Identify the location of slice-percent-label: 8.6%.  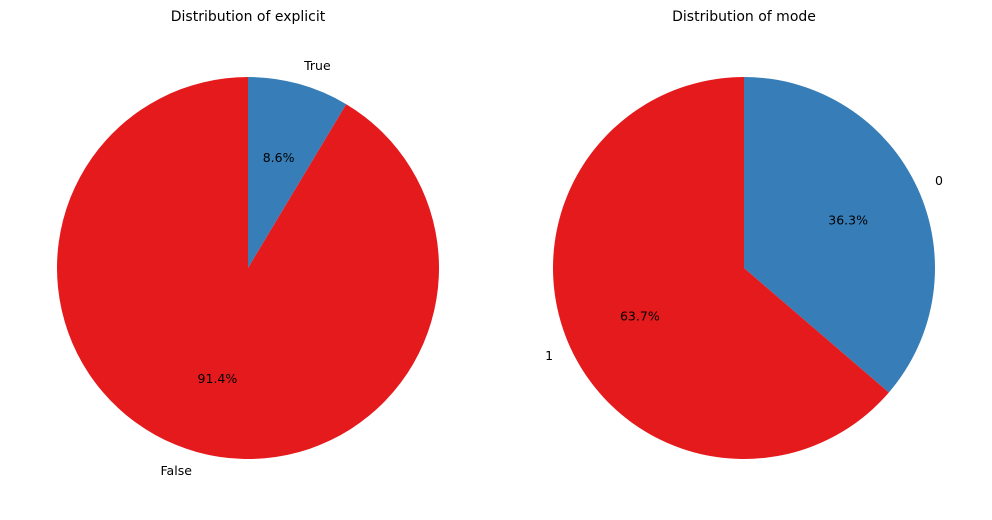
(279, 157).